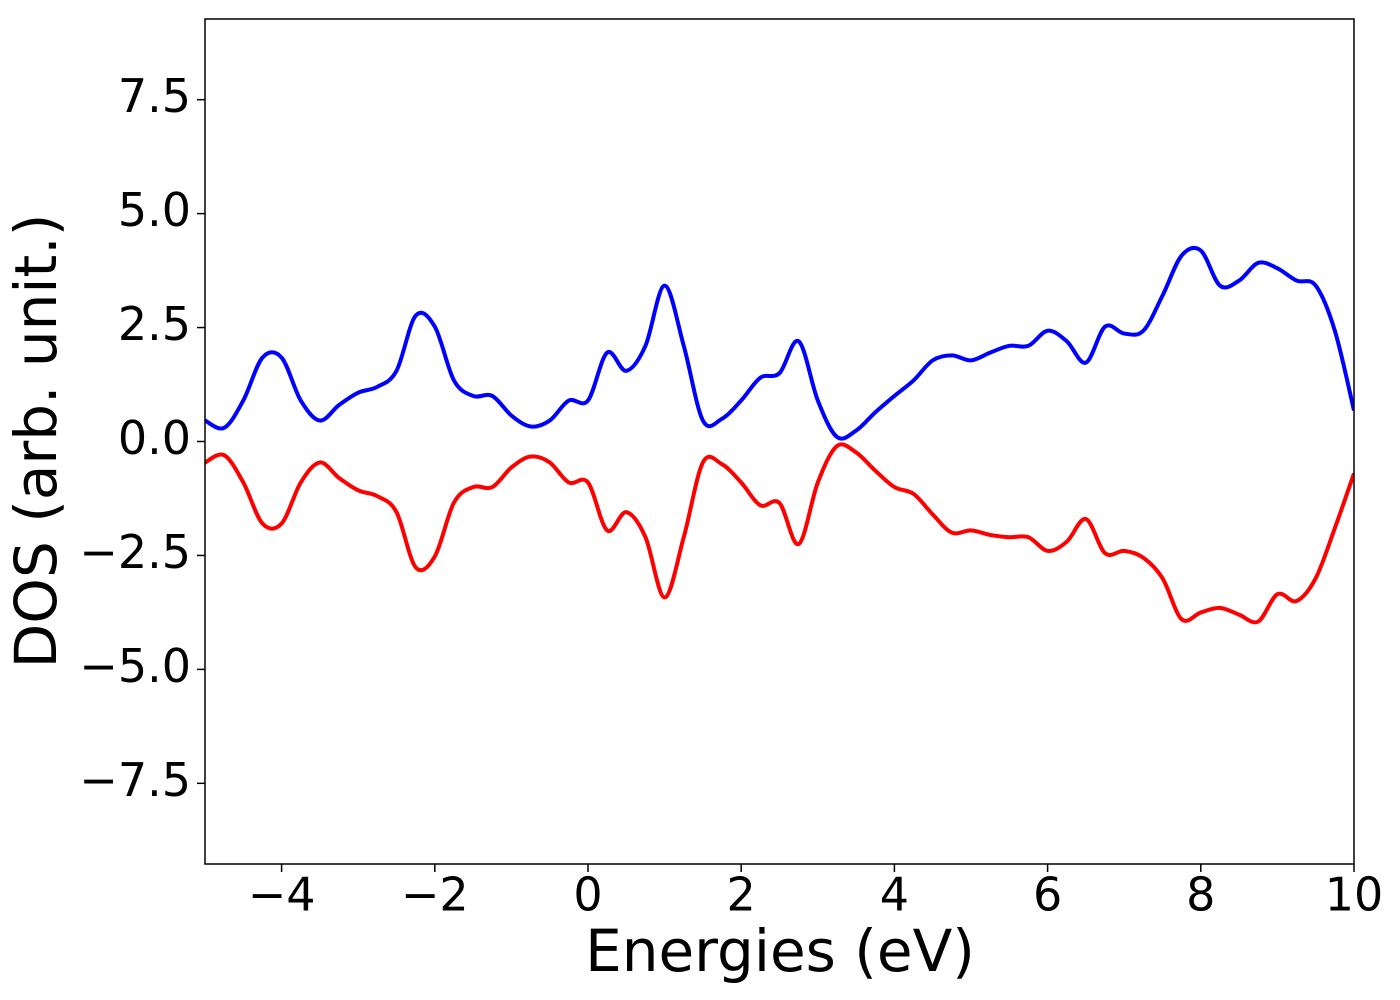 The width and height of the screenshot is (1400, 1000). Describe the element at coordinates (282, 895) in the screenshot. I see `x-tick-label: −4` at that location.